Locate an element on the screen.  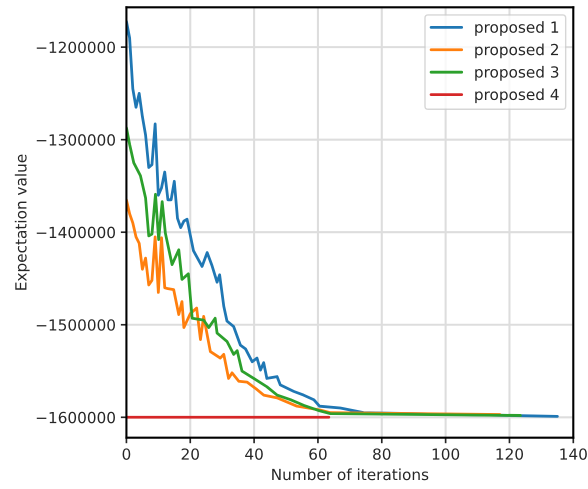
x-tick-label: 100 is located at coordinates (446, 454).